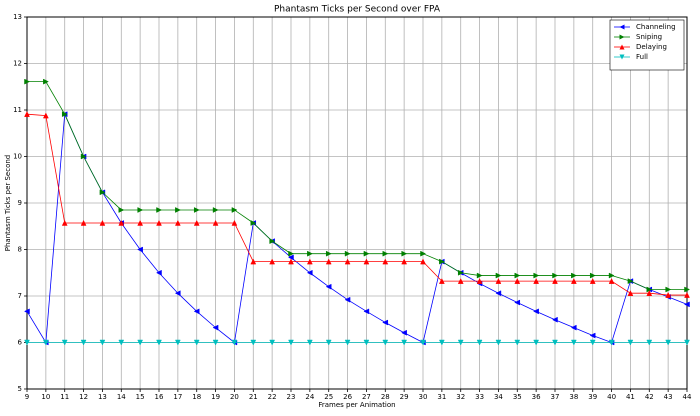 The image size is (700, 416). I want to click on y-tick-label: 7, so click(20, 296).